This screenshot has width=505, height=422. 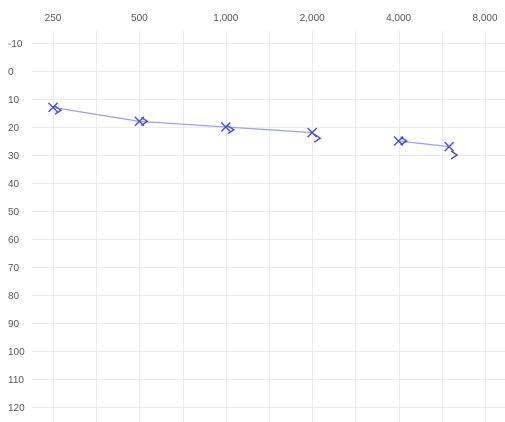 What do you see at coordinates (14, 296) in the screenshot?
I see `y-tick-label: 80` at bounding box center [14, 296].